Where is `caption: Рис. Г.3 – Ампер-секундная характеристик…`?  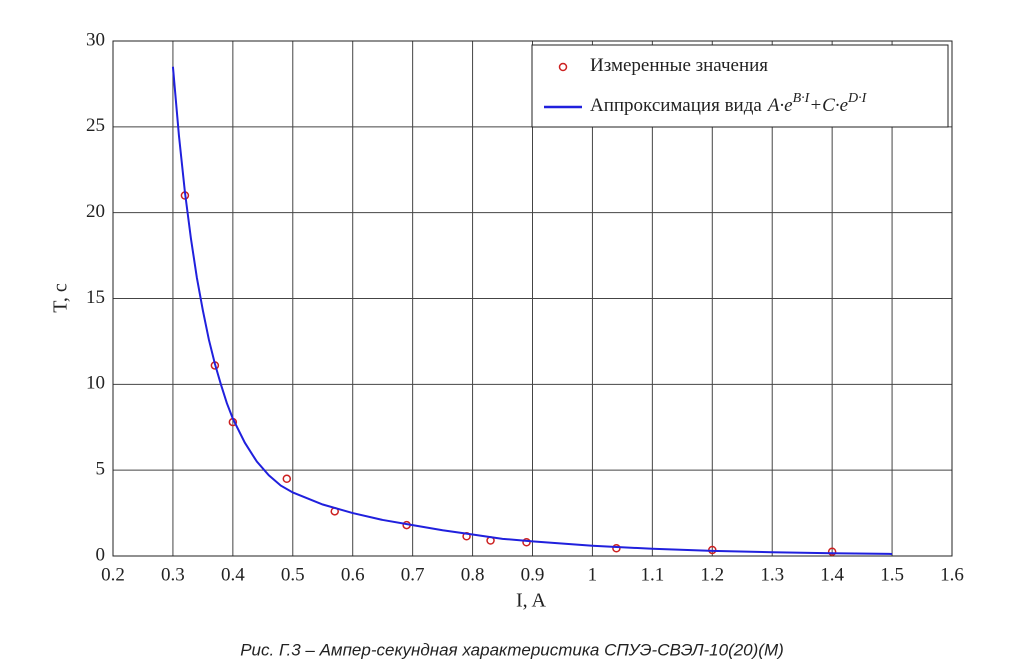
caption: Рис. Г.3 – Ампер-секундная характеристик… is located at coordinates (512, 649).